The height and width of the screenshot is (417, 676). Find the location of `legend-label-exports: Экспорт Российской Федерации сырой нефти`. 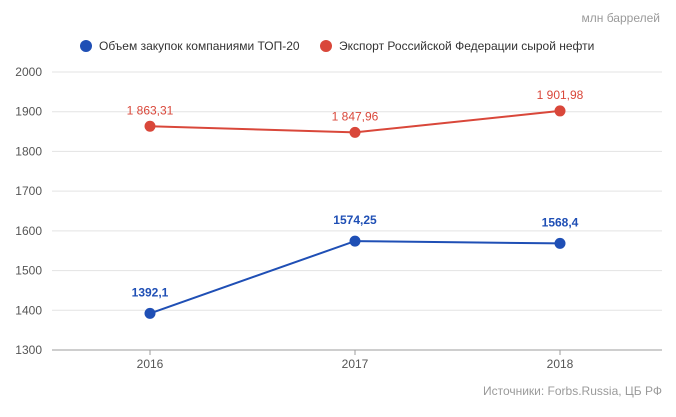

legend-label-exports: Экспорт Российской Федерации сырой нефти is located at coordinates (466, 46).